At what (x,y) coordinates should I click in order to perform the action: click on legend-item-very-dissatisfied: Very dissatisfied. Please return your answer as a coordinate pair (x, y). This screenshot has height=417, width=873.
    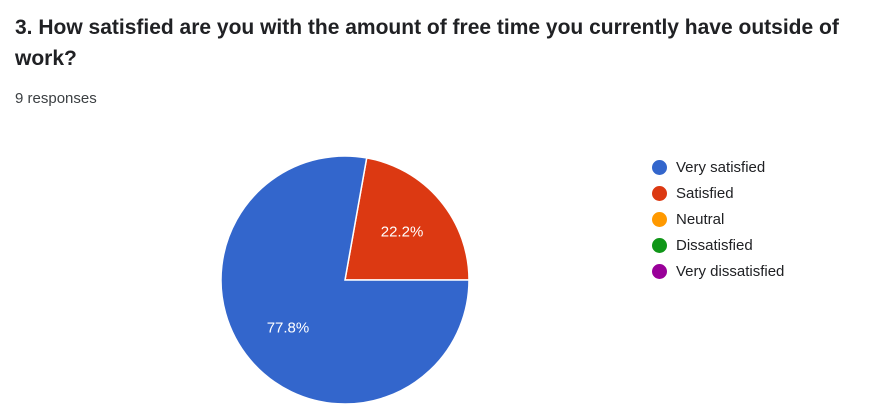
    Looking at the image, I should click on (718, 271).